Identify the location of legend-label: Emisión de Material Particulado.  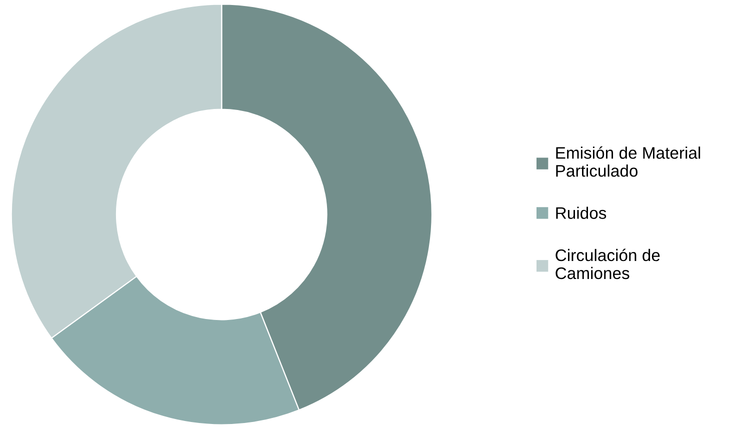
(628, 161).